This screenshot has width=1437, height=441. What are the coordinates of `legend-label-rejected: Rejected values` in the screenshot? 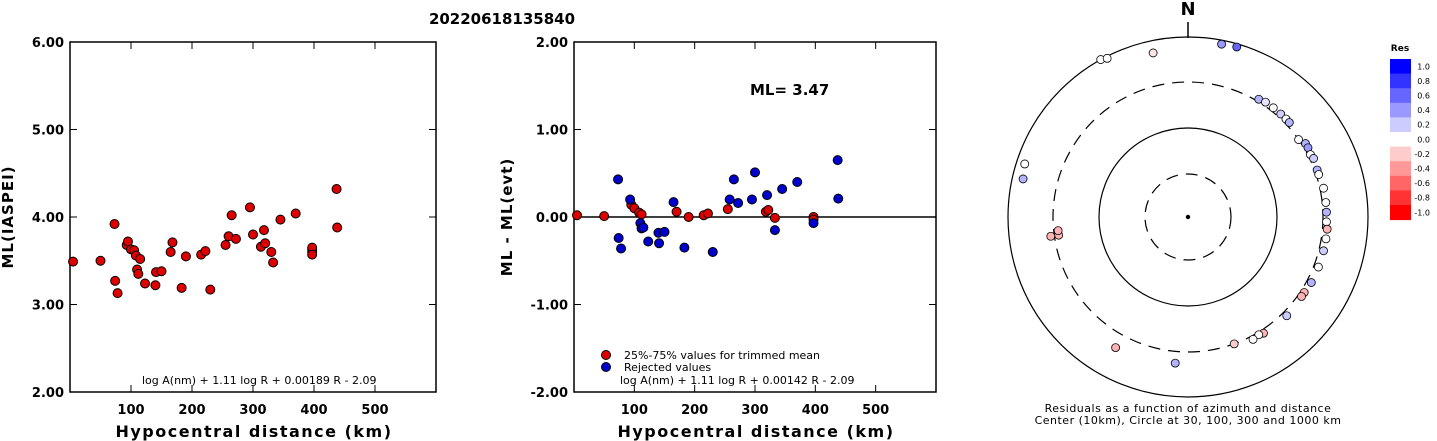 It's located at (667, 367).